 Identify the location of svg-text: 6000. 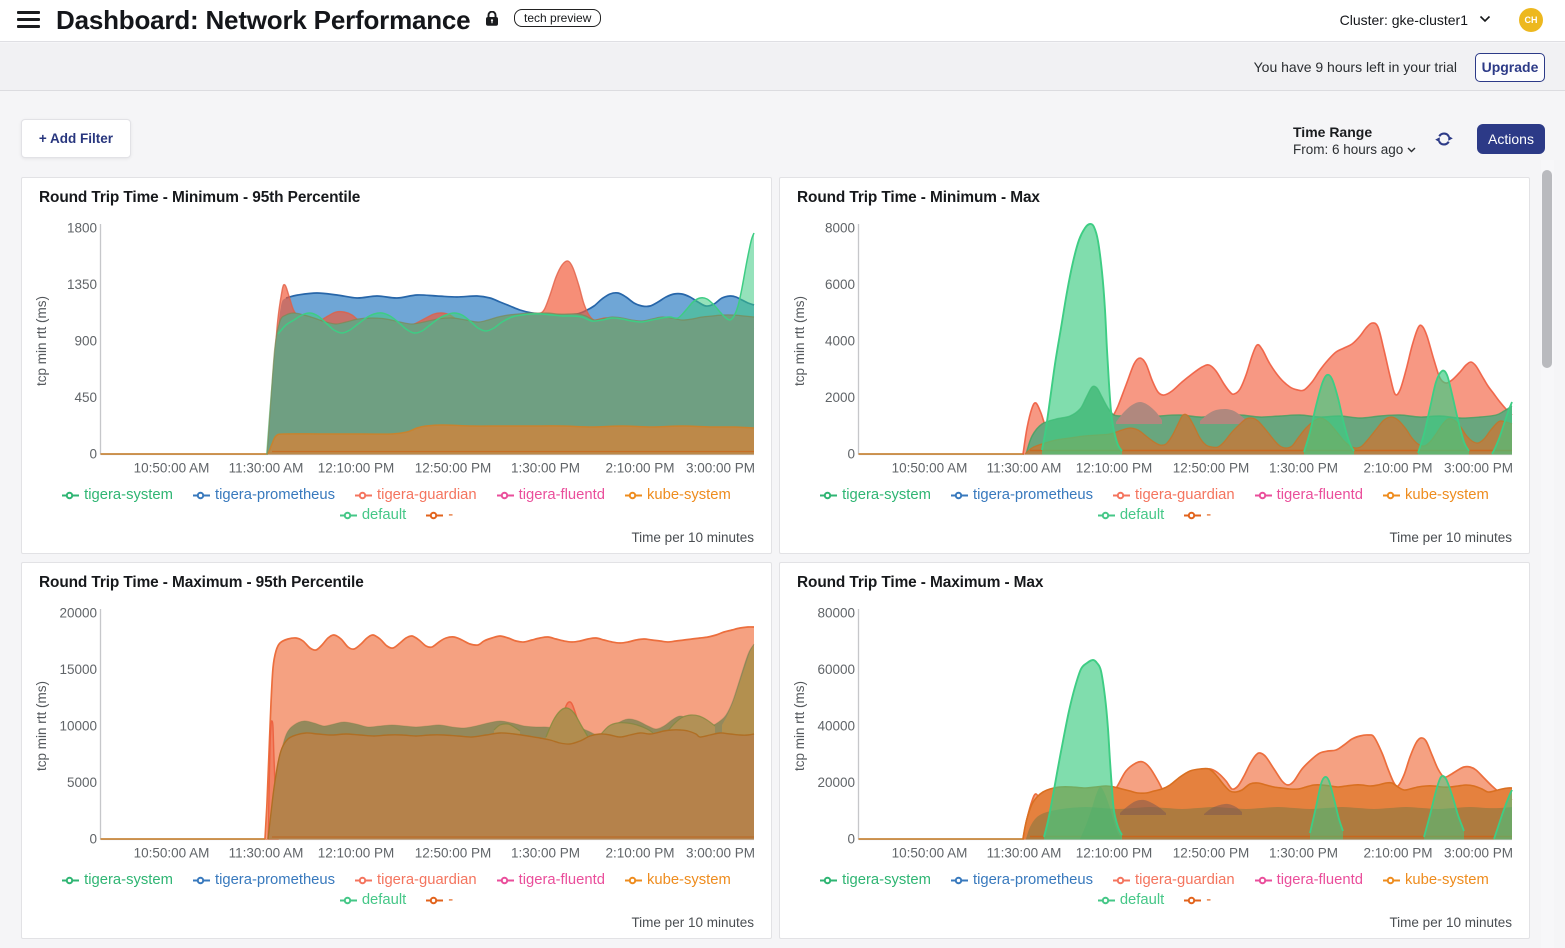
(840, 284).